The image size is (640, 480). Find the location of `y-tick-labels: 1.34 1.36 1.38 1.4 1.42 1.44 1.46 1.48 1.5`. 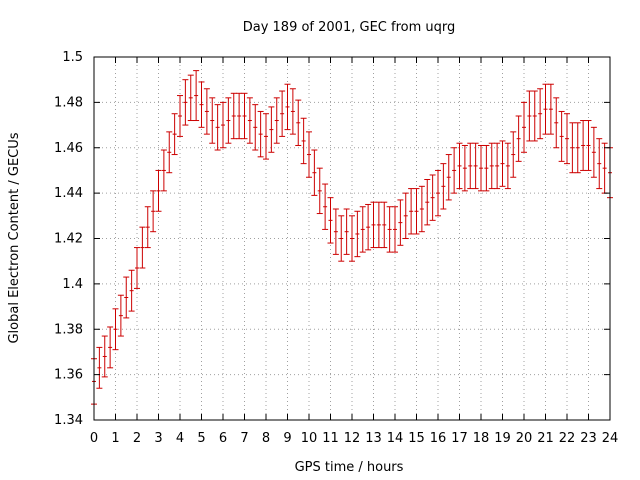

y-tick-labels: 1.34 1.36 1.38 1.4 1.42 1.44 1.46 1.48 1.5 is located at coordinates (68, 239).